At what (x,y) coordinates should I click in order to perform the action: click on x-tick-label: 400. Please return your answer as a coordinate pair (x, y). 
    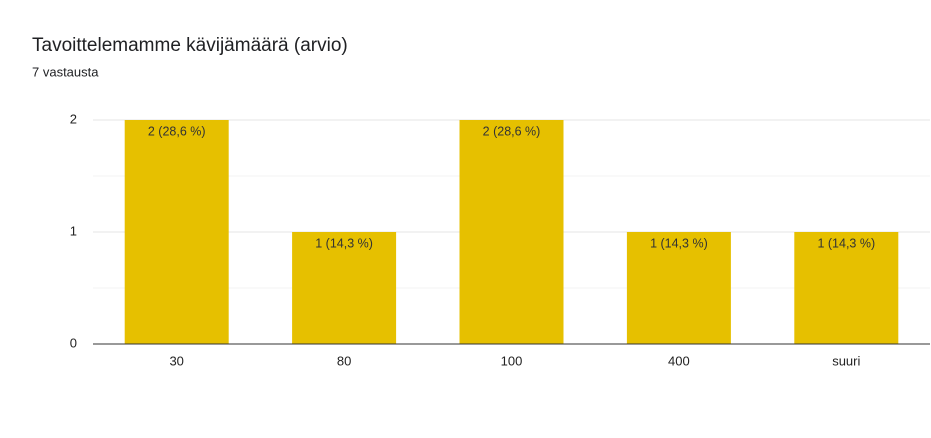
    Looking at the image, I should click on (679, 360).